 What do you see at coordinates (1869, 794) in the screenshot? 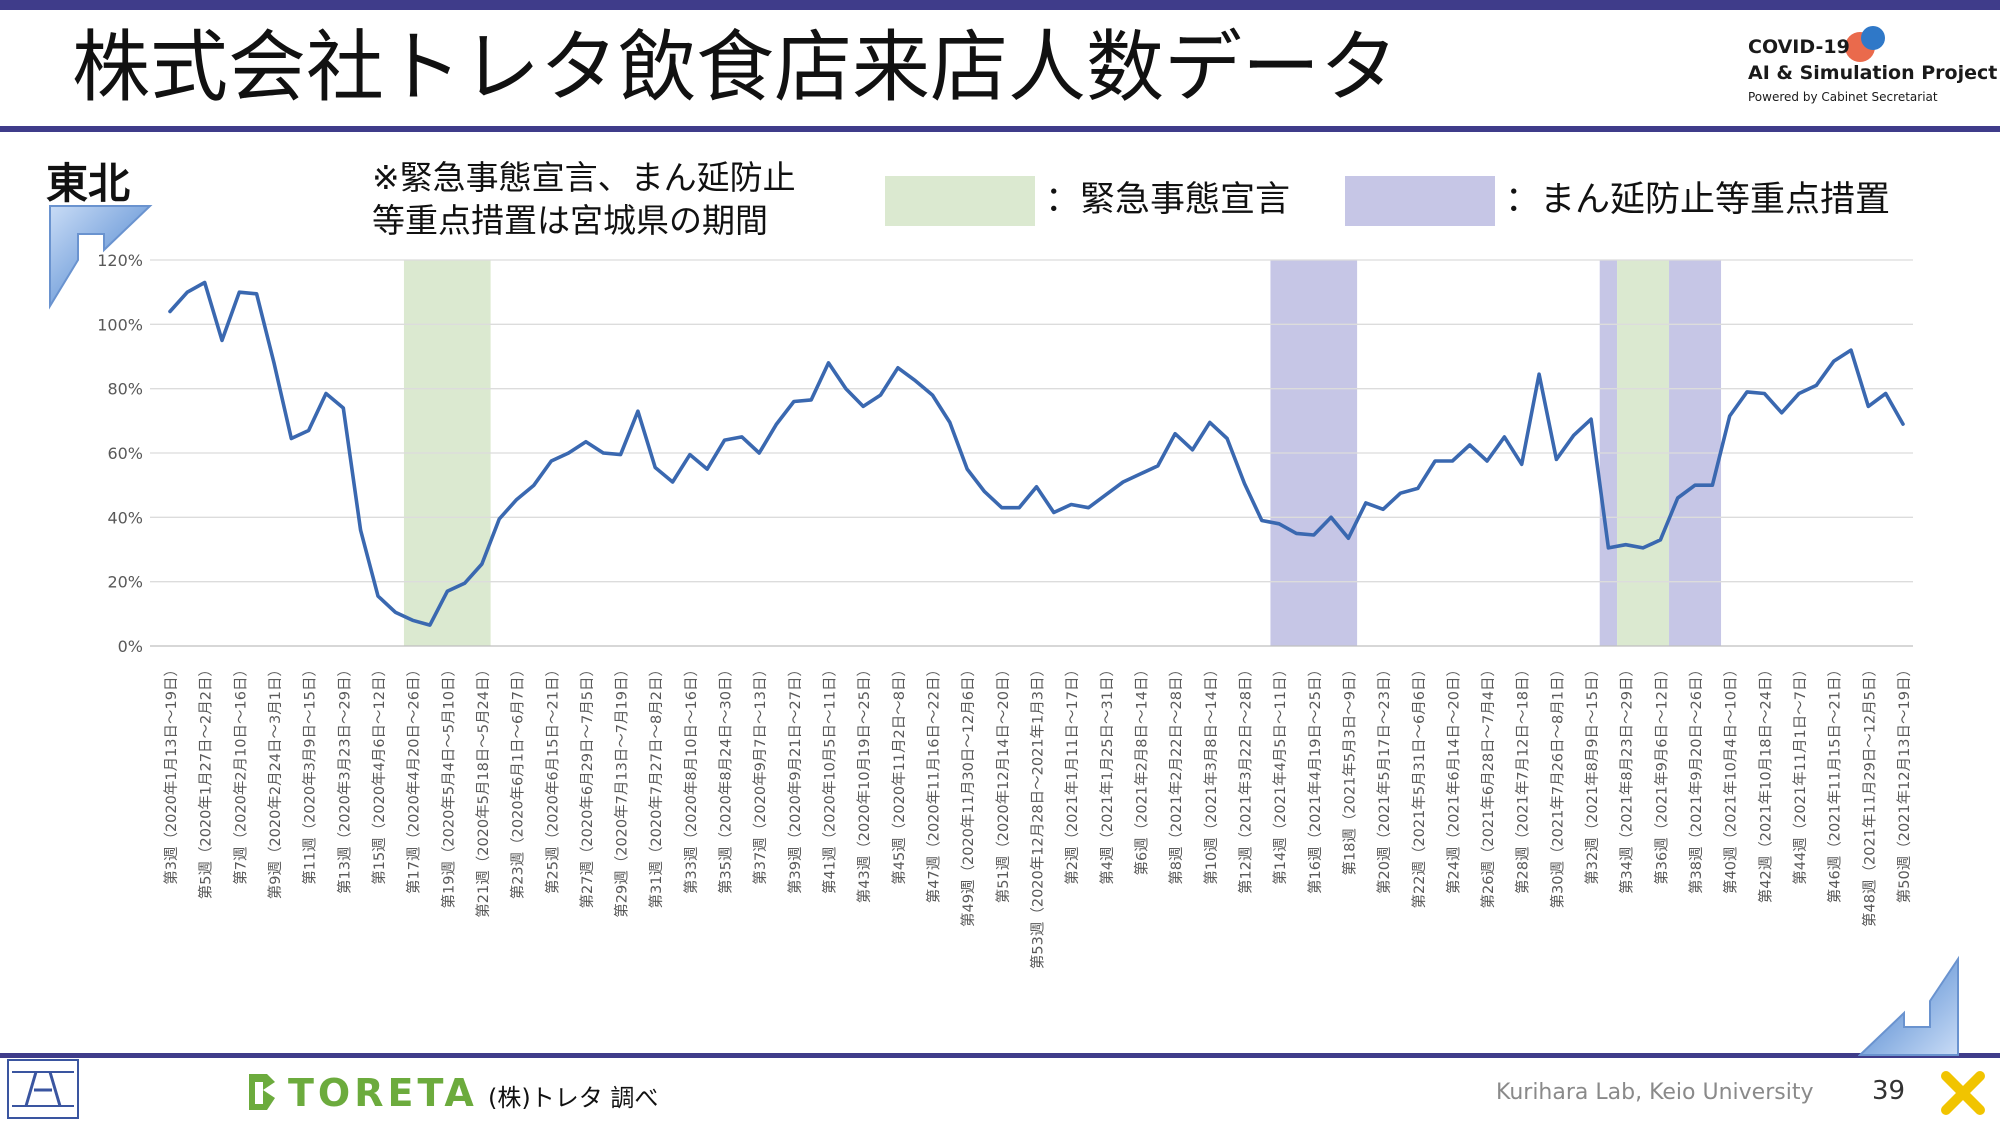
I see `x-tick-label: 第48週（2021年11月29日～12月5日）` at bounding box center [1869, 794].